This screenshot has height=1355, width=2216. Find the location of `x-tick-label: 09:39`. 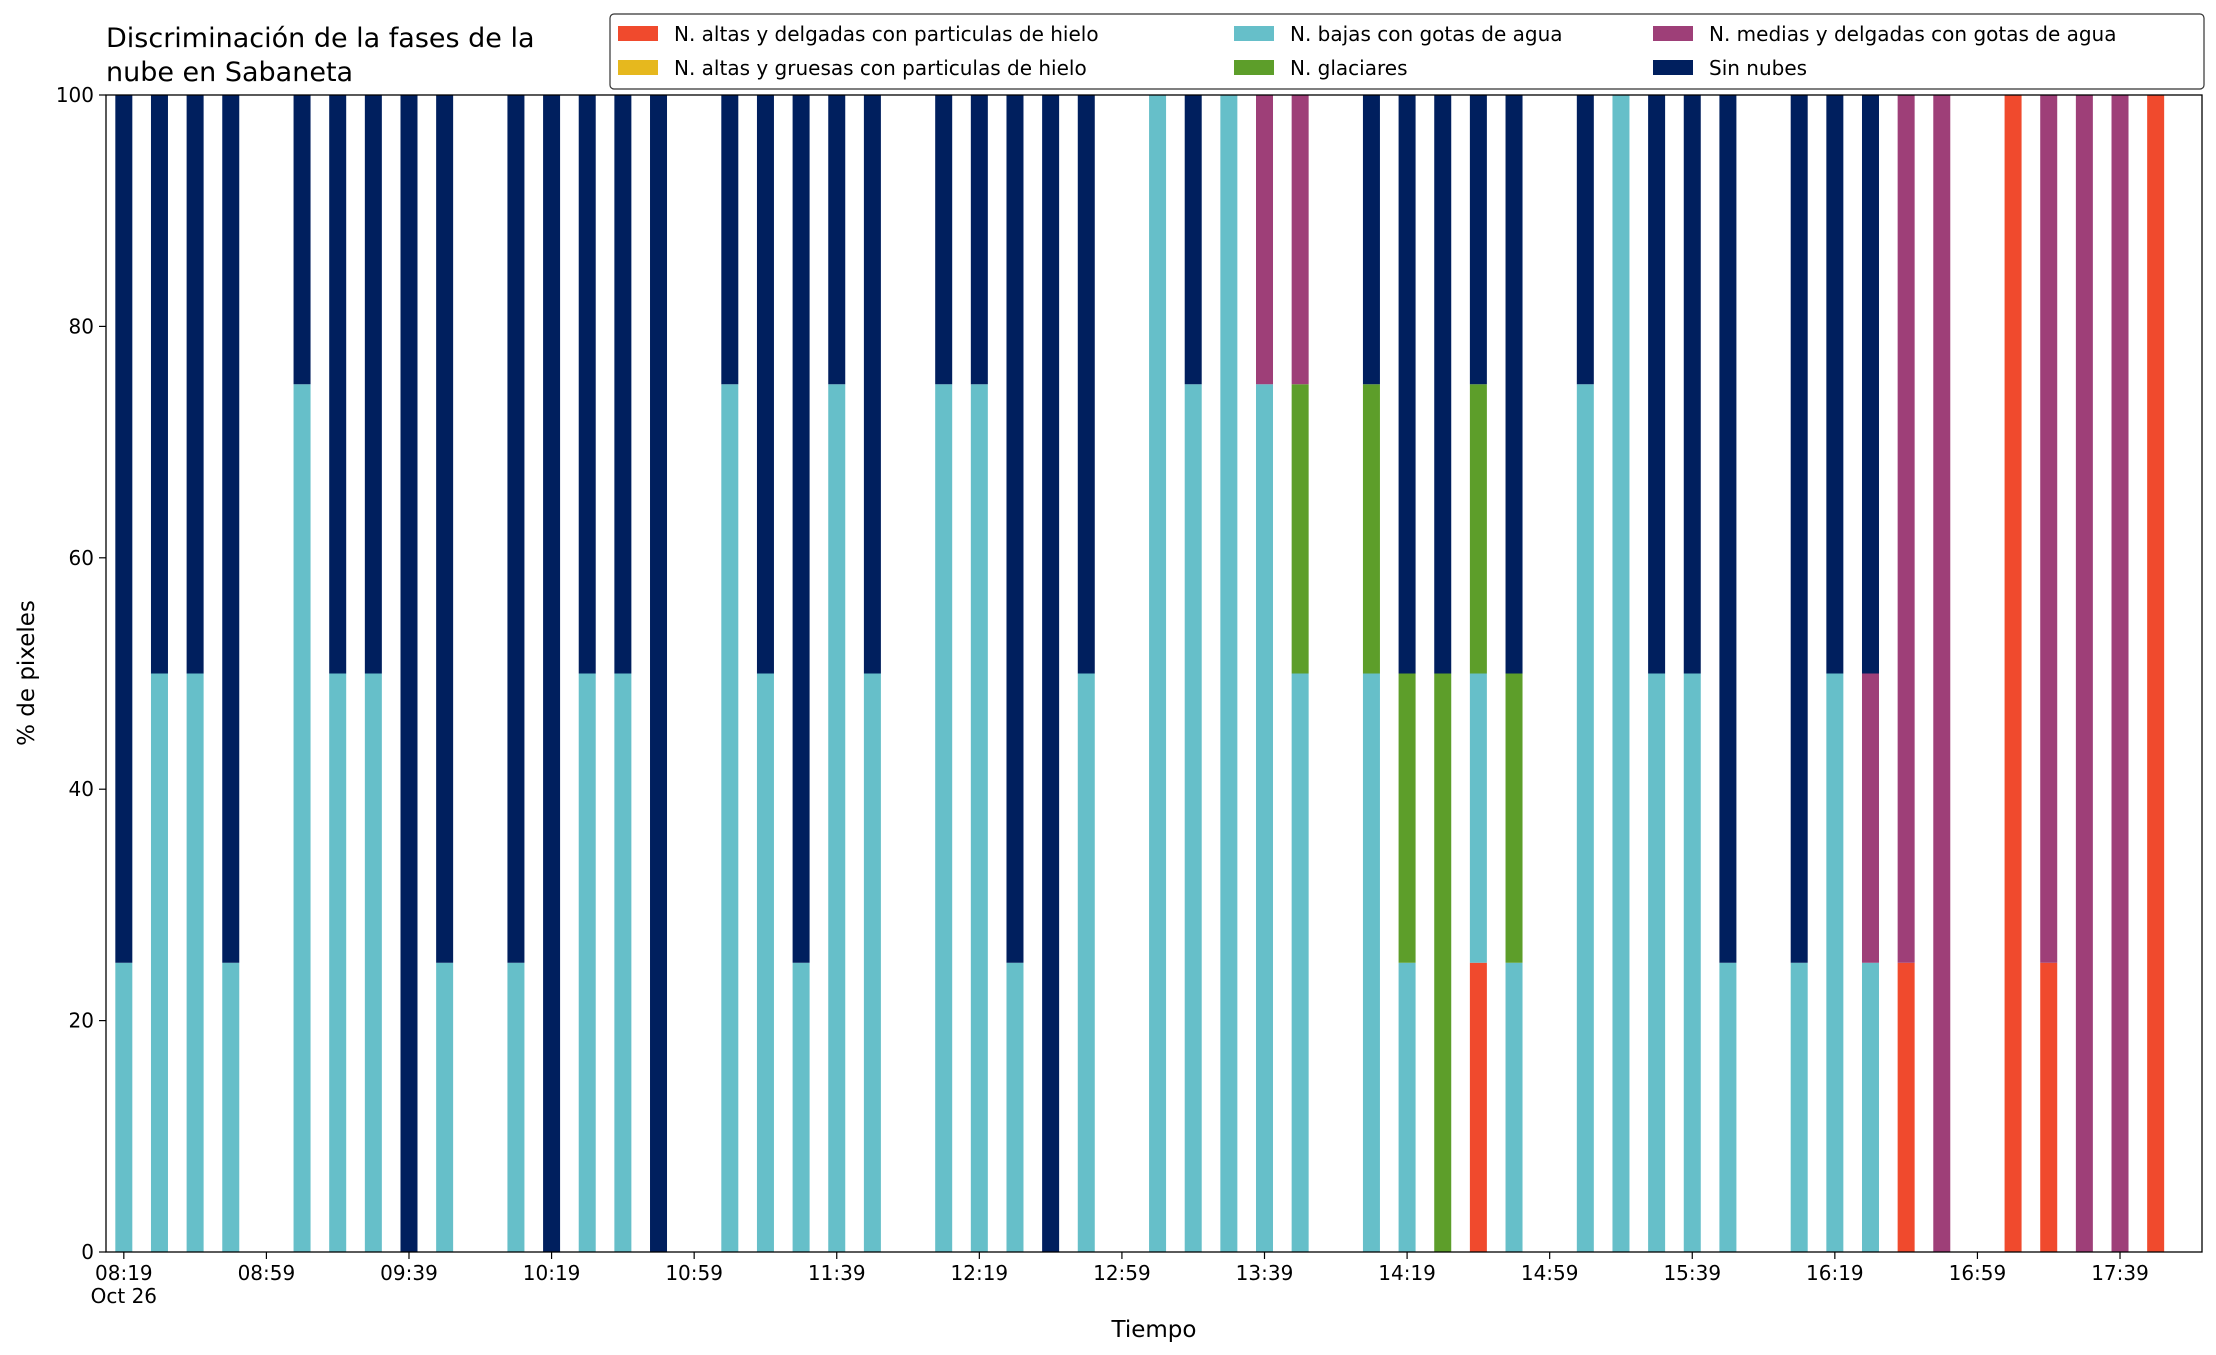

x-tick-label: 09:39 is located at coordinates (409, 1273).